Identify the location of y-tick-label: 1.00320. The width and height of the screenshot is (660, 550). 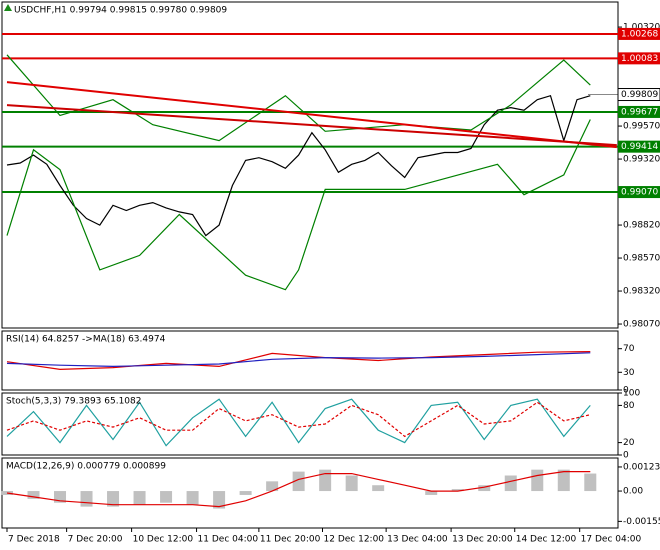
(641, 28).